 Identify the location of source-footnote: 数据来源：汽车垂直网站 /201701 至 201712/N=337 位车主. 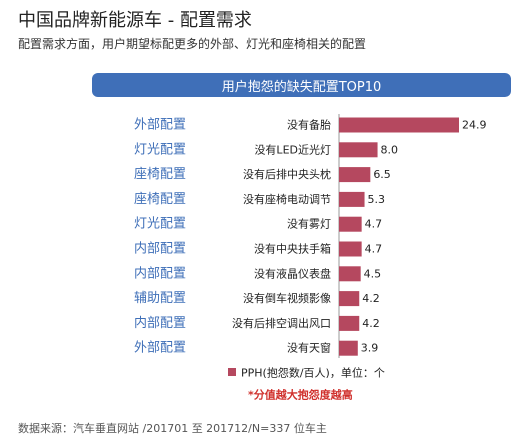
(172, 428).